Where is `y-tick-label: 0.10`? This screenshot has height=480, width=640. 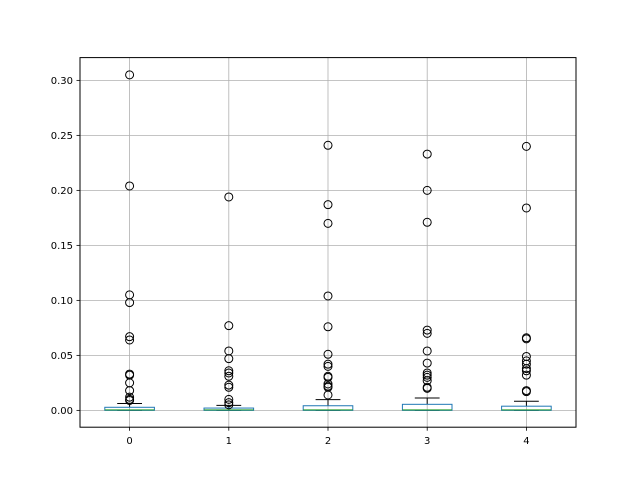 y-tick-label: 0.10 is located at coordinates (62, 301).